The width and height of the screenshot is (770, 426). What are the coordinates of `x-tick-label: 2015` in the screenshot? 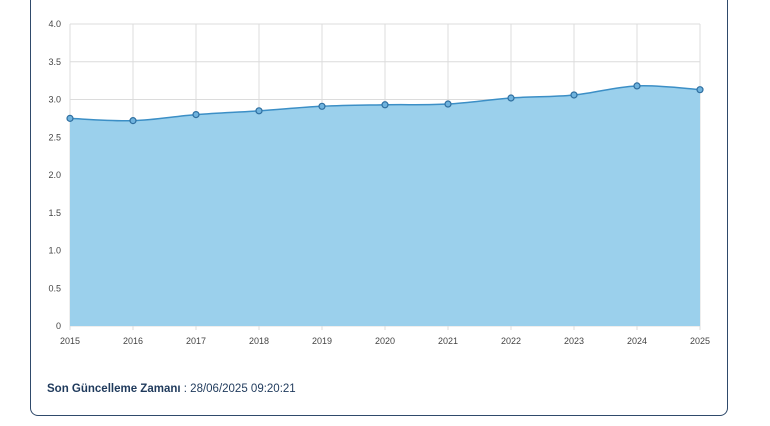 It's located at (70, 341).